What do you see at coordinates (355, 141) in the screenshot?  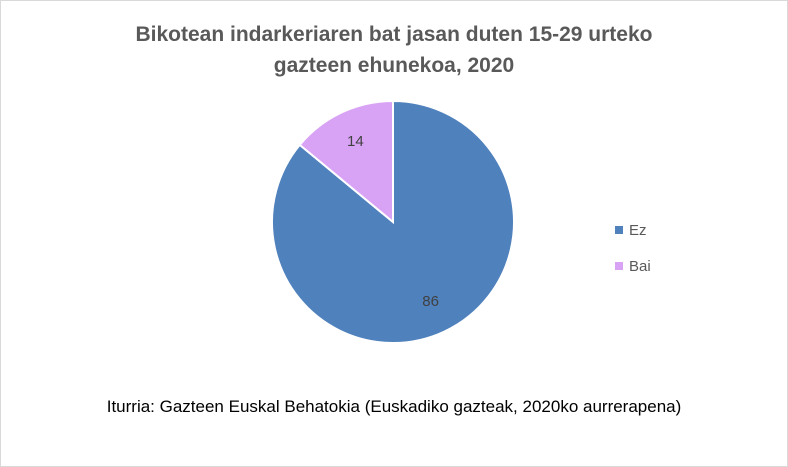 I see `data-label-bai: 14` at bounding box center [355, 141].